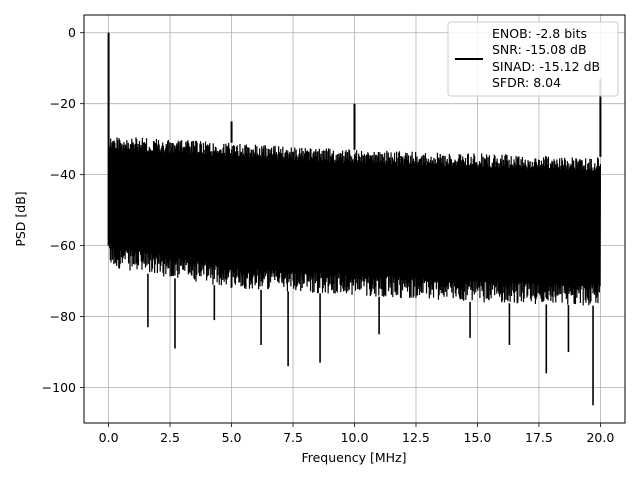 Image resolution: width=640 pixels, height=480 pixels. What do you see at coordinates (170, 437) in the screenshot?
I see `x-tick-label: 2.5` at bounding box center [170, 437].